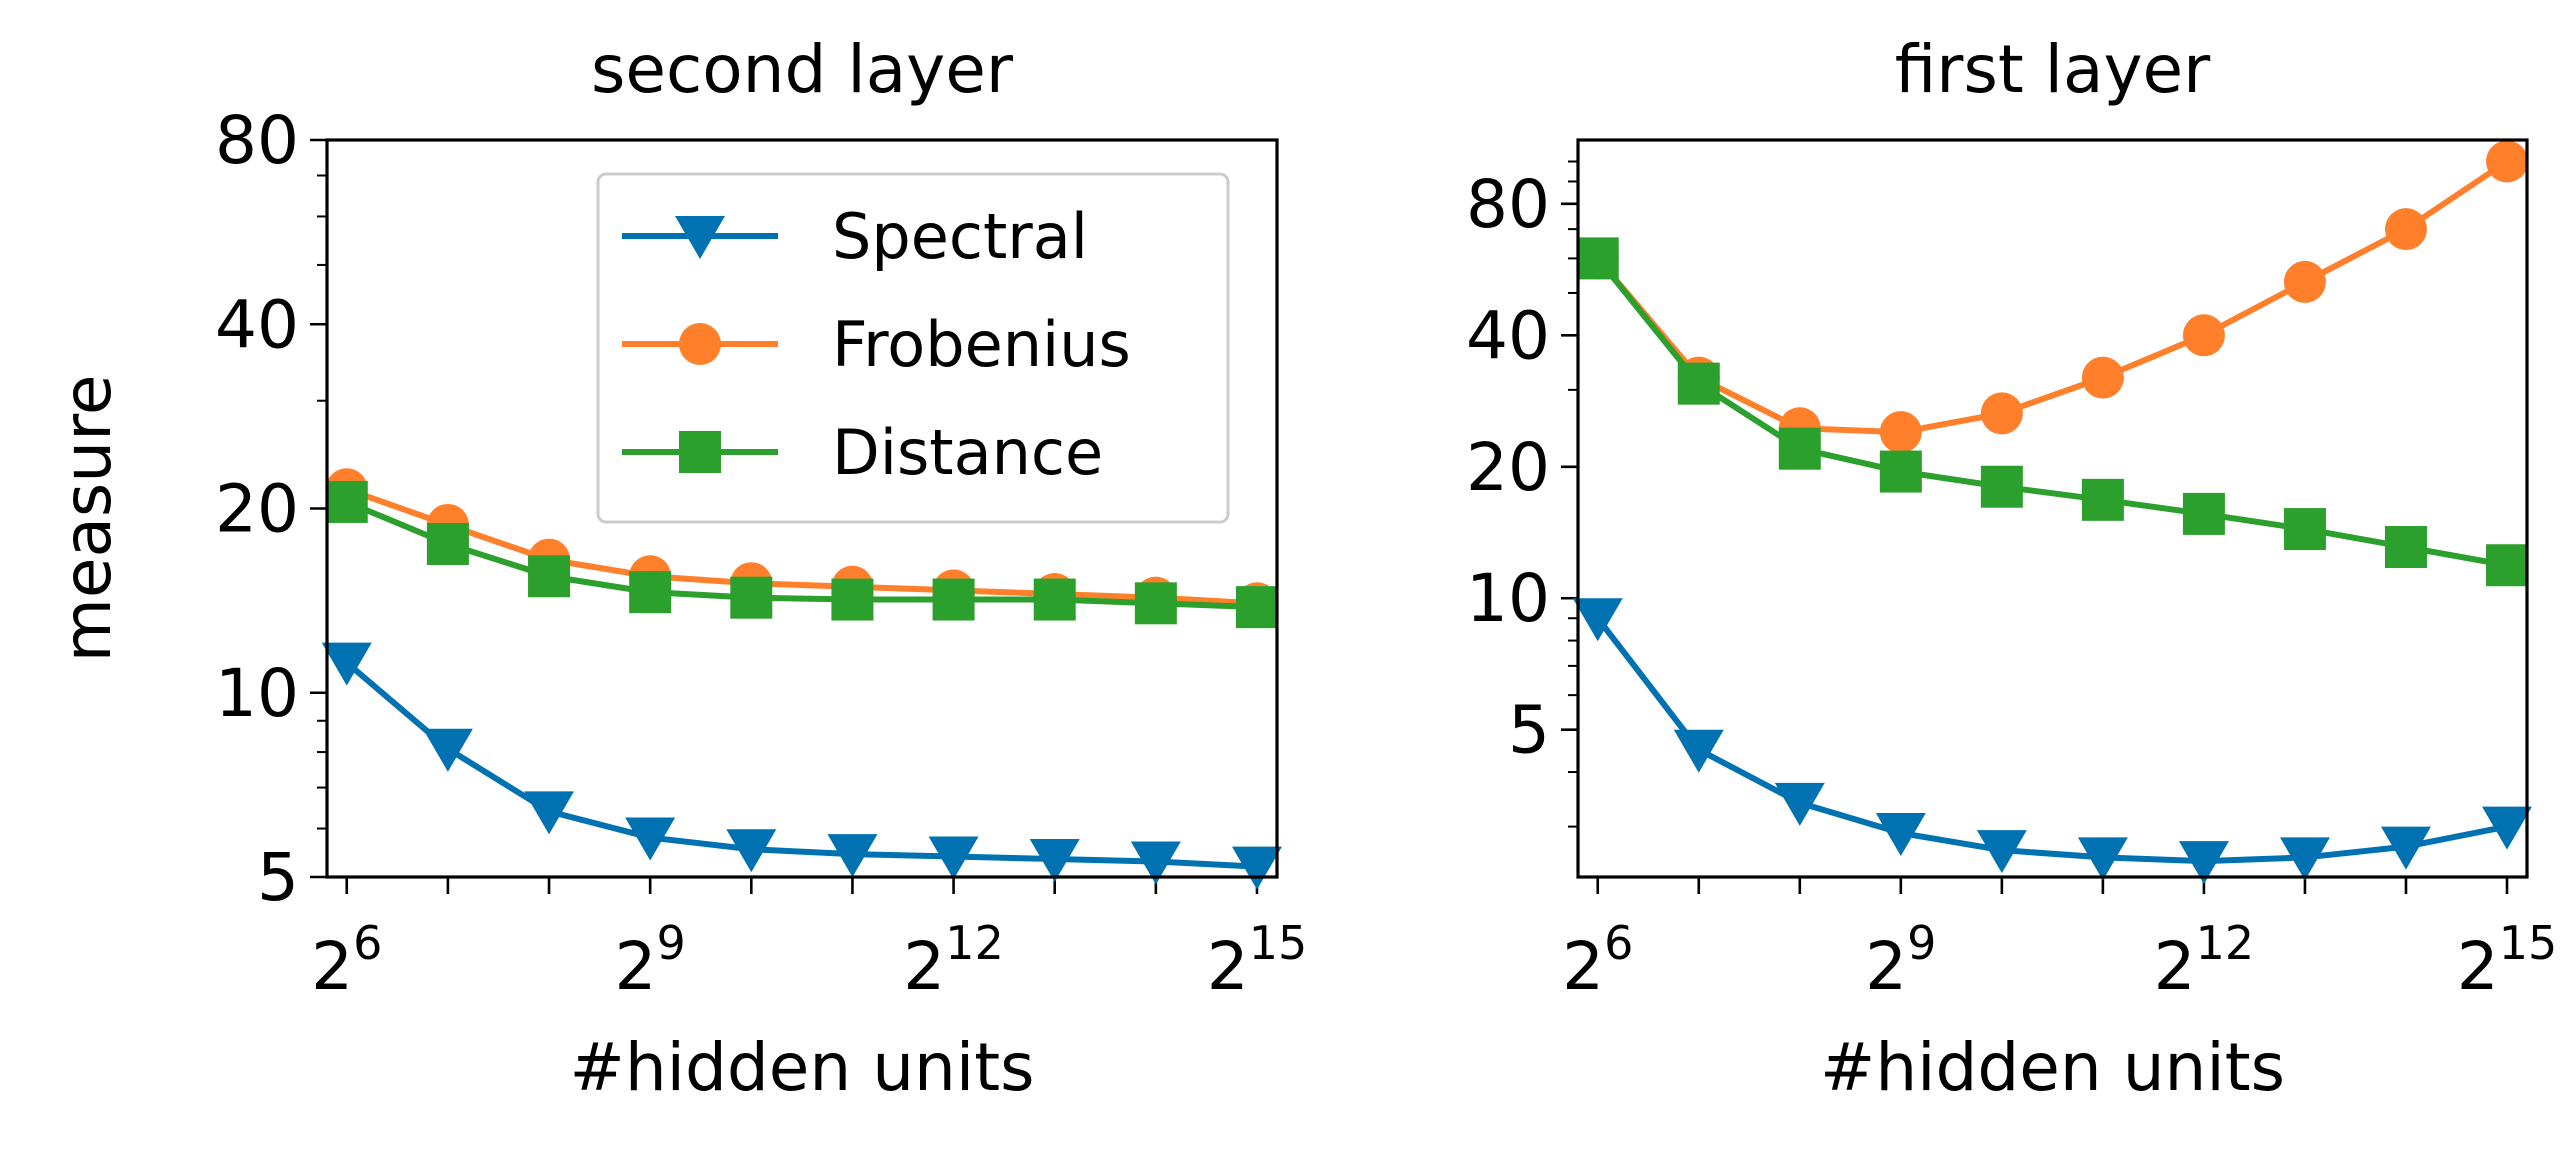  Describe the element at coordinates (802, 69) in the screenshot. I see `chart-title: second layer` at that location.